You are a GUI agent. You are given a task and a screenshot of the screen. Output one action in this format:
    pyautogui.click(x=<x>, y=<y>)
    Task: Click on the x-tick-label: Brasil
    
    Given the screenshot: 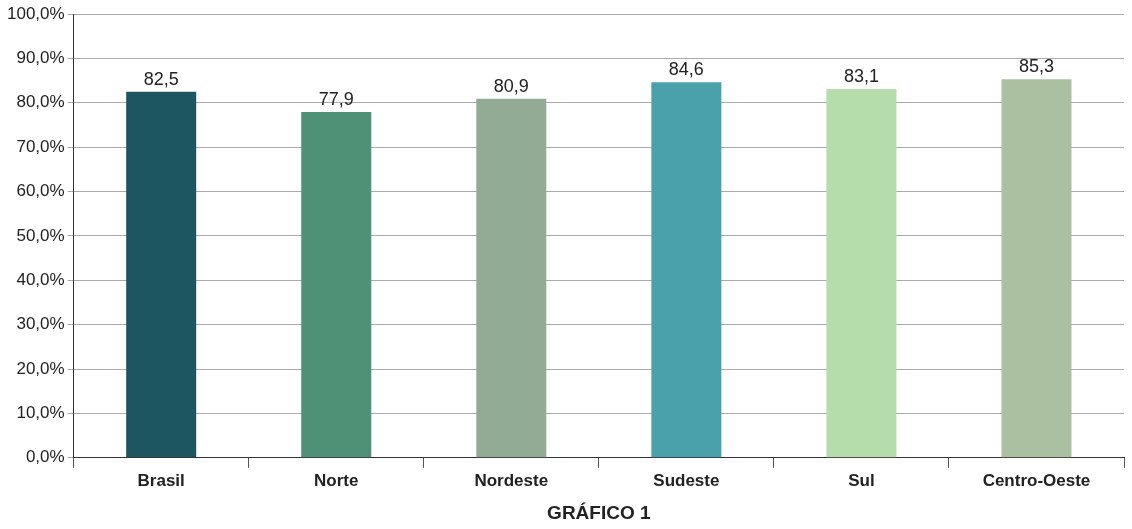 What is the action you would take?
    pyautogui.click(x=161, y=480)
    